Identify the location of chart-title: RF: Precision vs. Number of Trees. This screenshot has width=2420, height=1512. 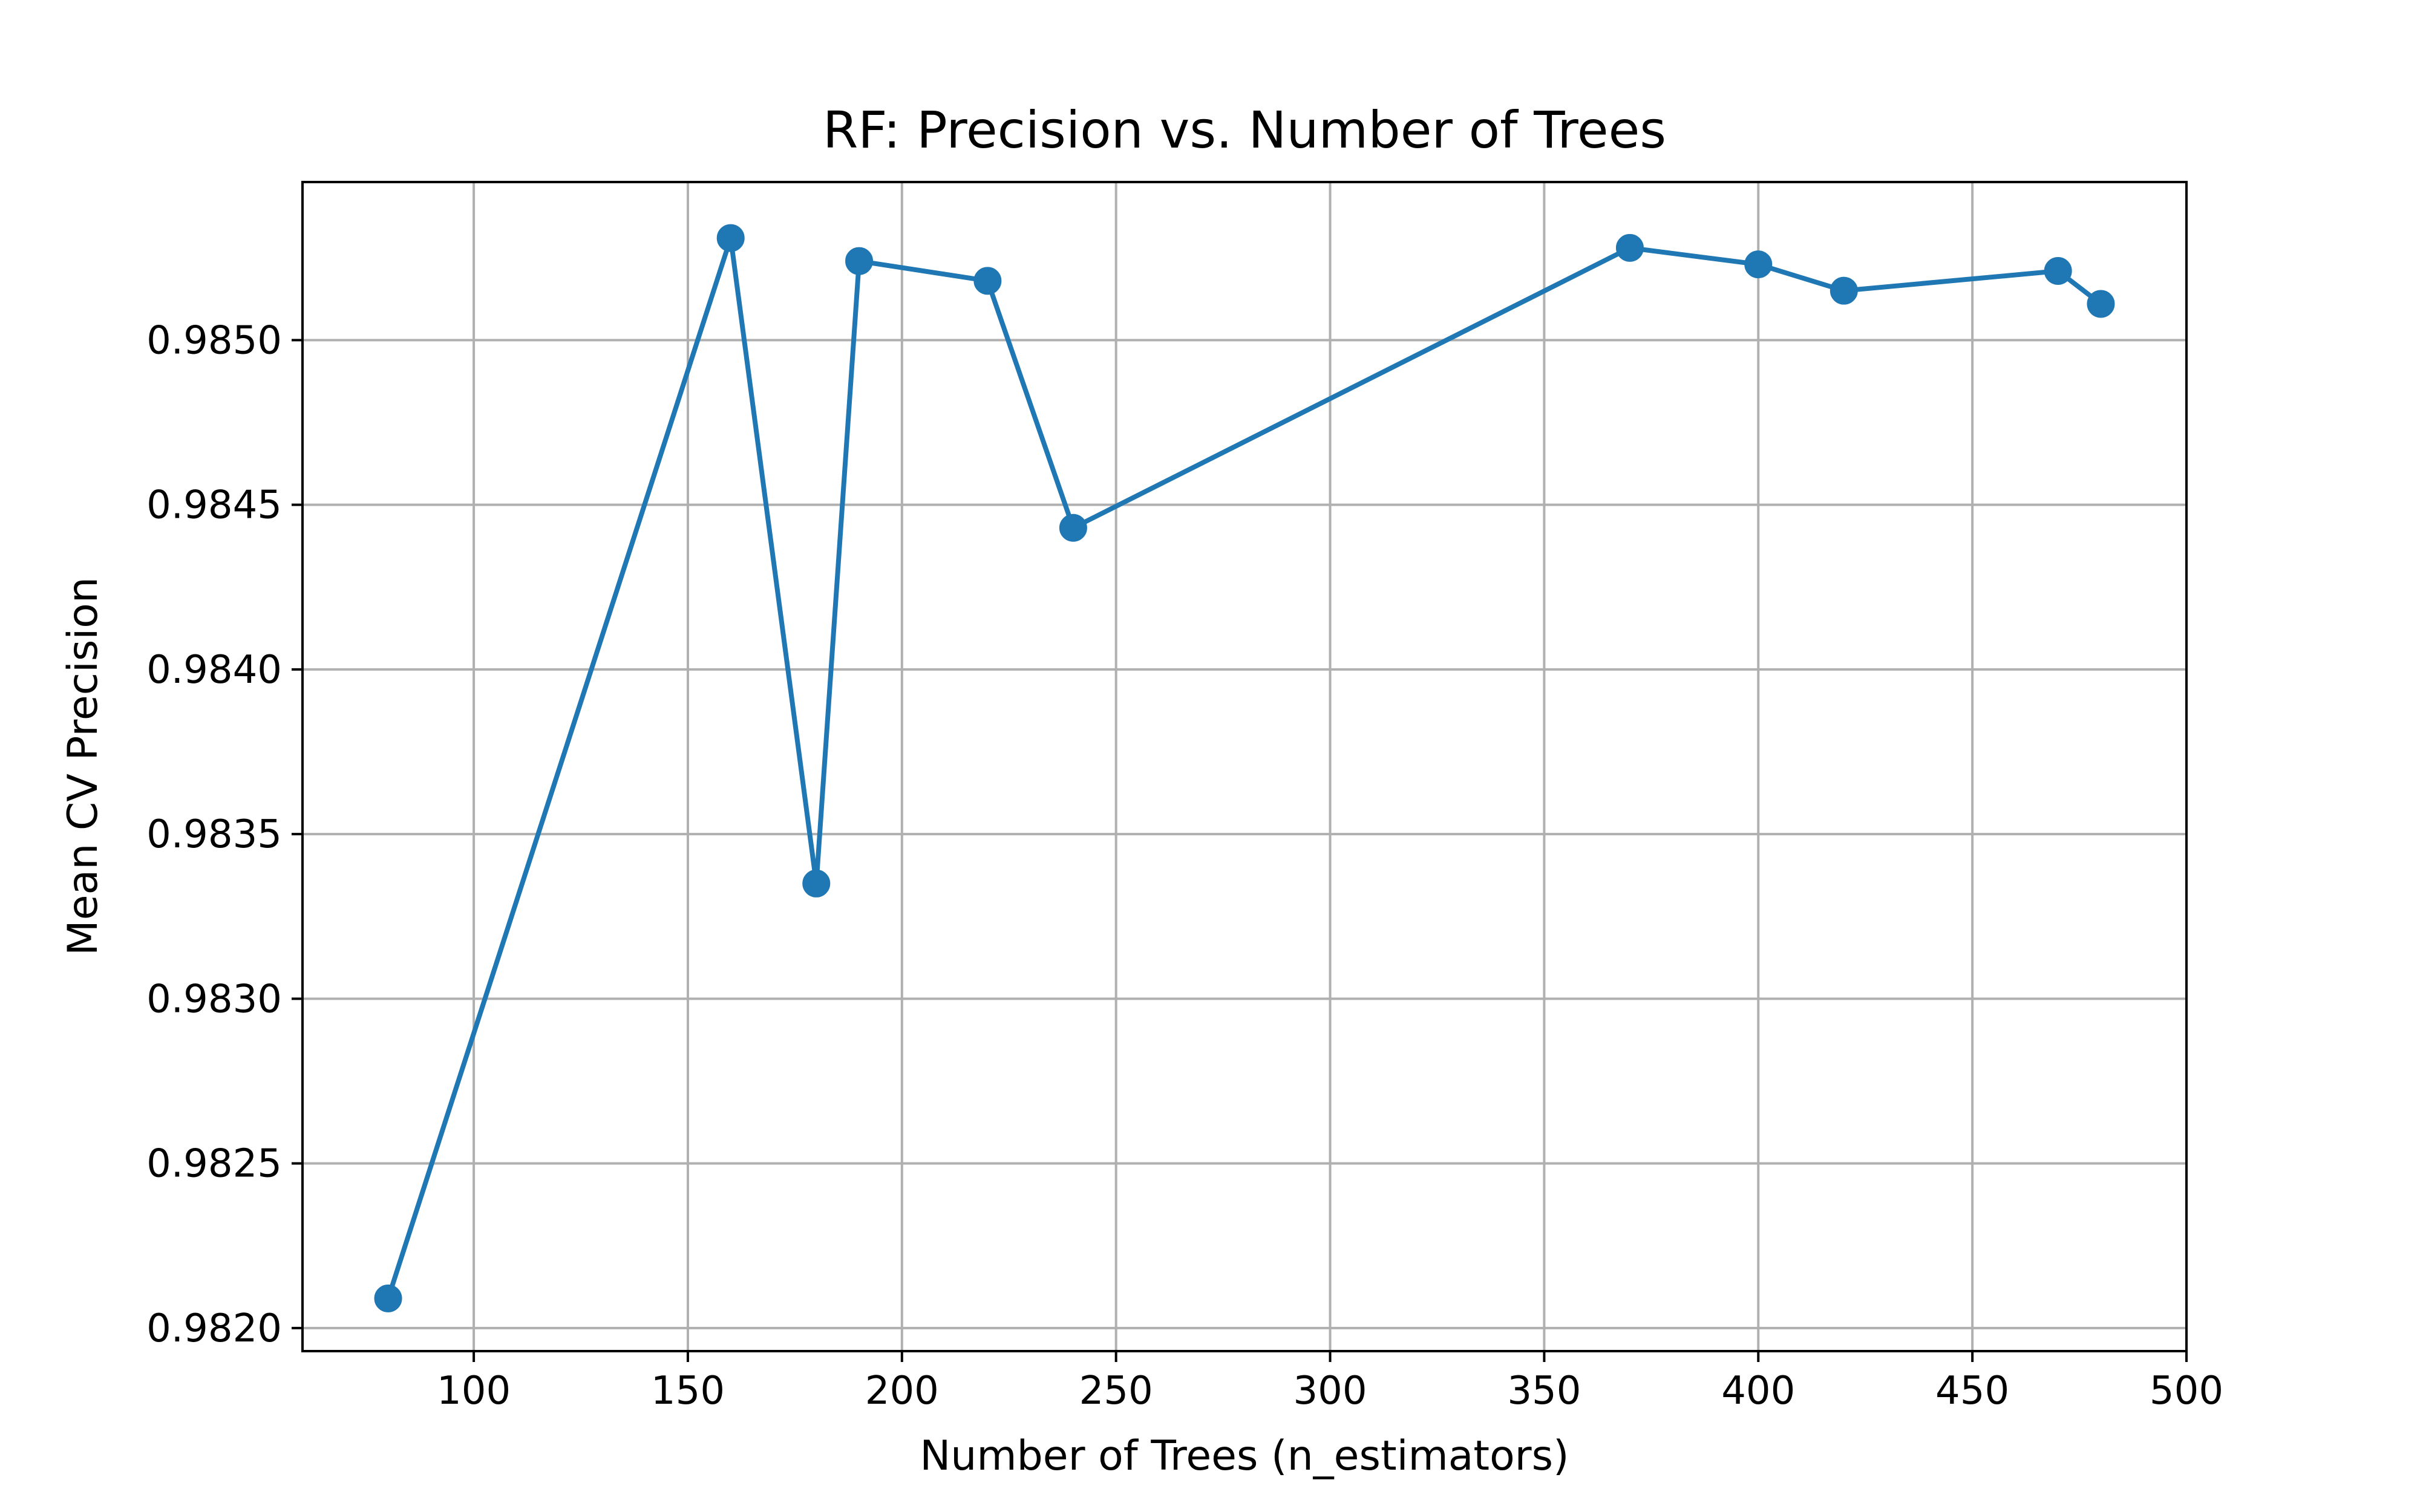
(1244, 130).